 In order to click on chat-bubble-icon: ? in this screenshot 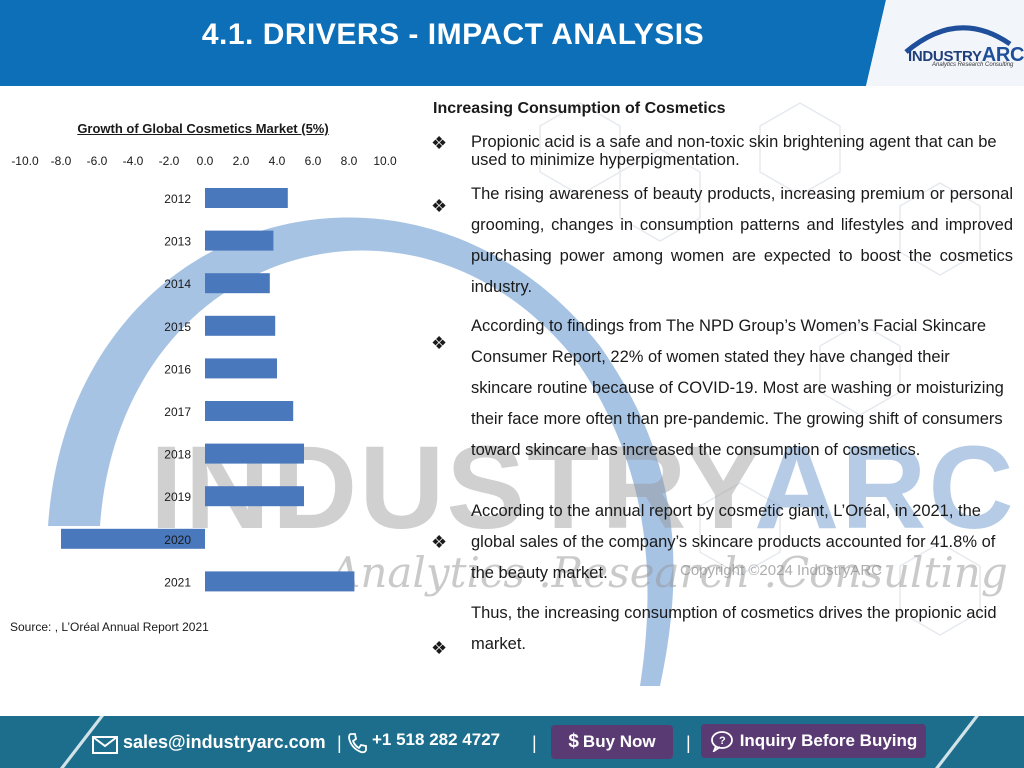, I will do `click(721, 741)`.